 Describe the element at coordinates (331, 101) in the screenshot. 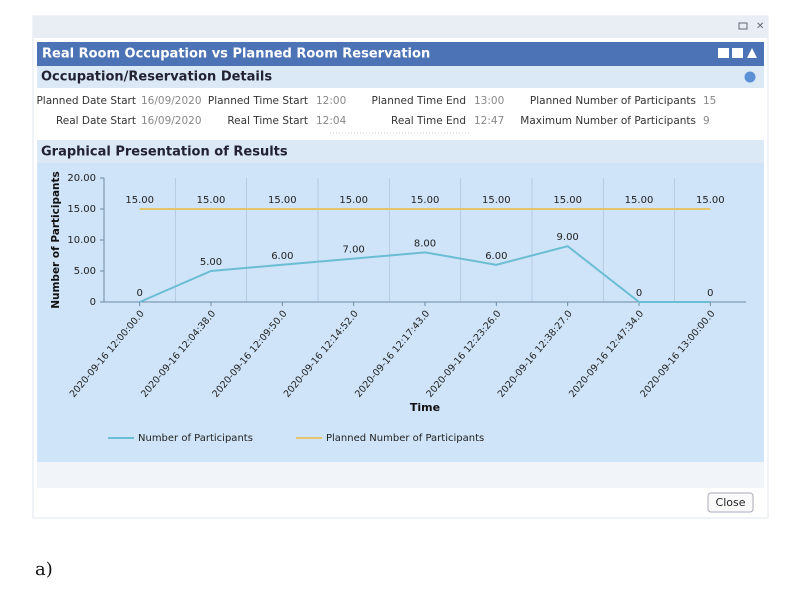

I see `field-value: 12:00` at that location.